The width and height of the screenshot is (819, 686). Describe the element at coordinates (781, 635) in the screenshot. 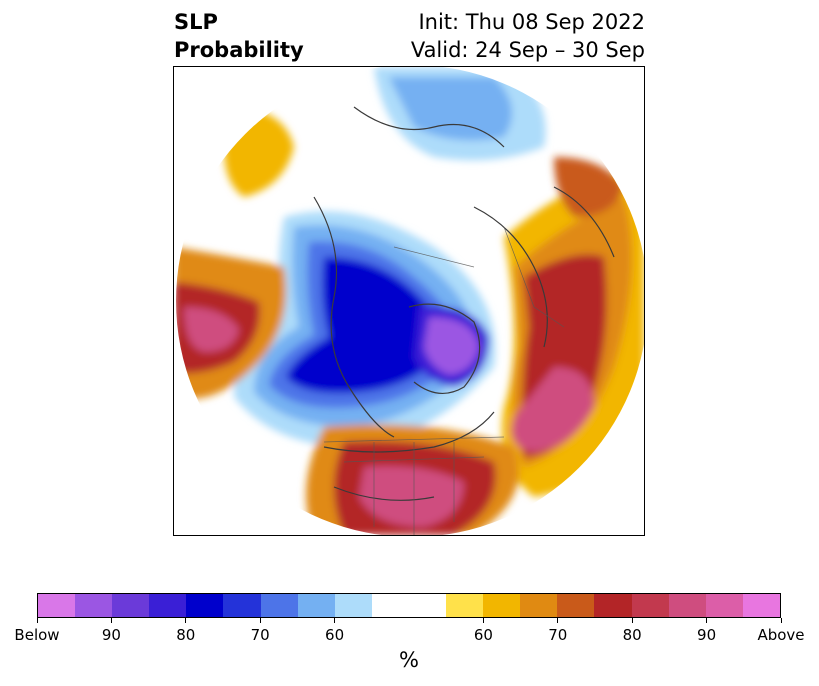

I see `colorbar-tick-label: Above` at that location.